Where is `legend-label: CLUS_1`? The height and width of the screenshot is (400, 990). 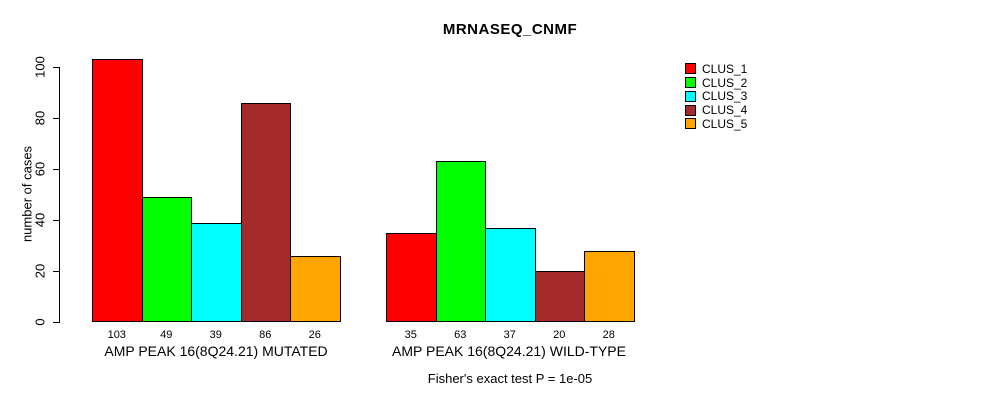 legend-label: CLUS_1 is located at coordinates (725, 68).